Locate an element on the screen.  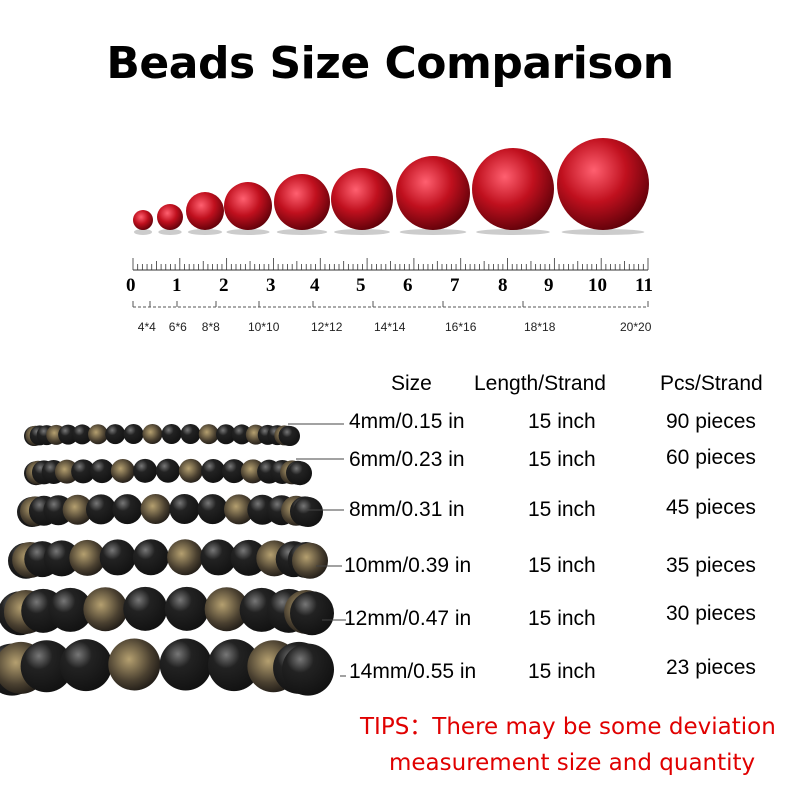
ruler-number: 8 is located at coordinates (503, 285).